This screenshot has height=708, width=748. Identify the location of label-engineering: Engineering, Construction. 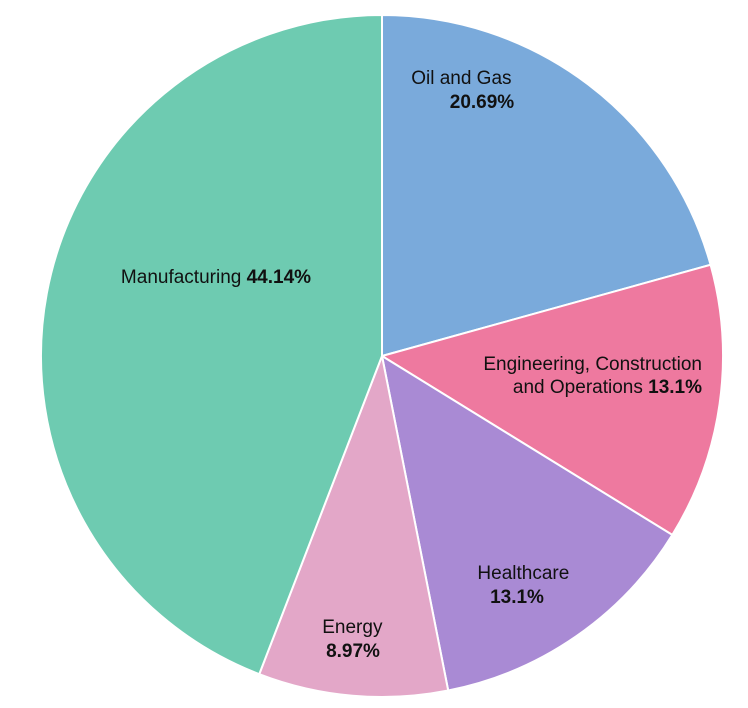
(592, 364).